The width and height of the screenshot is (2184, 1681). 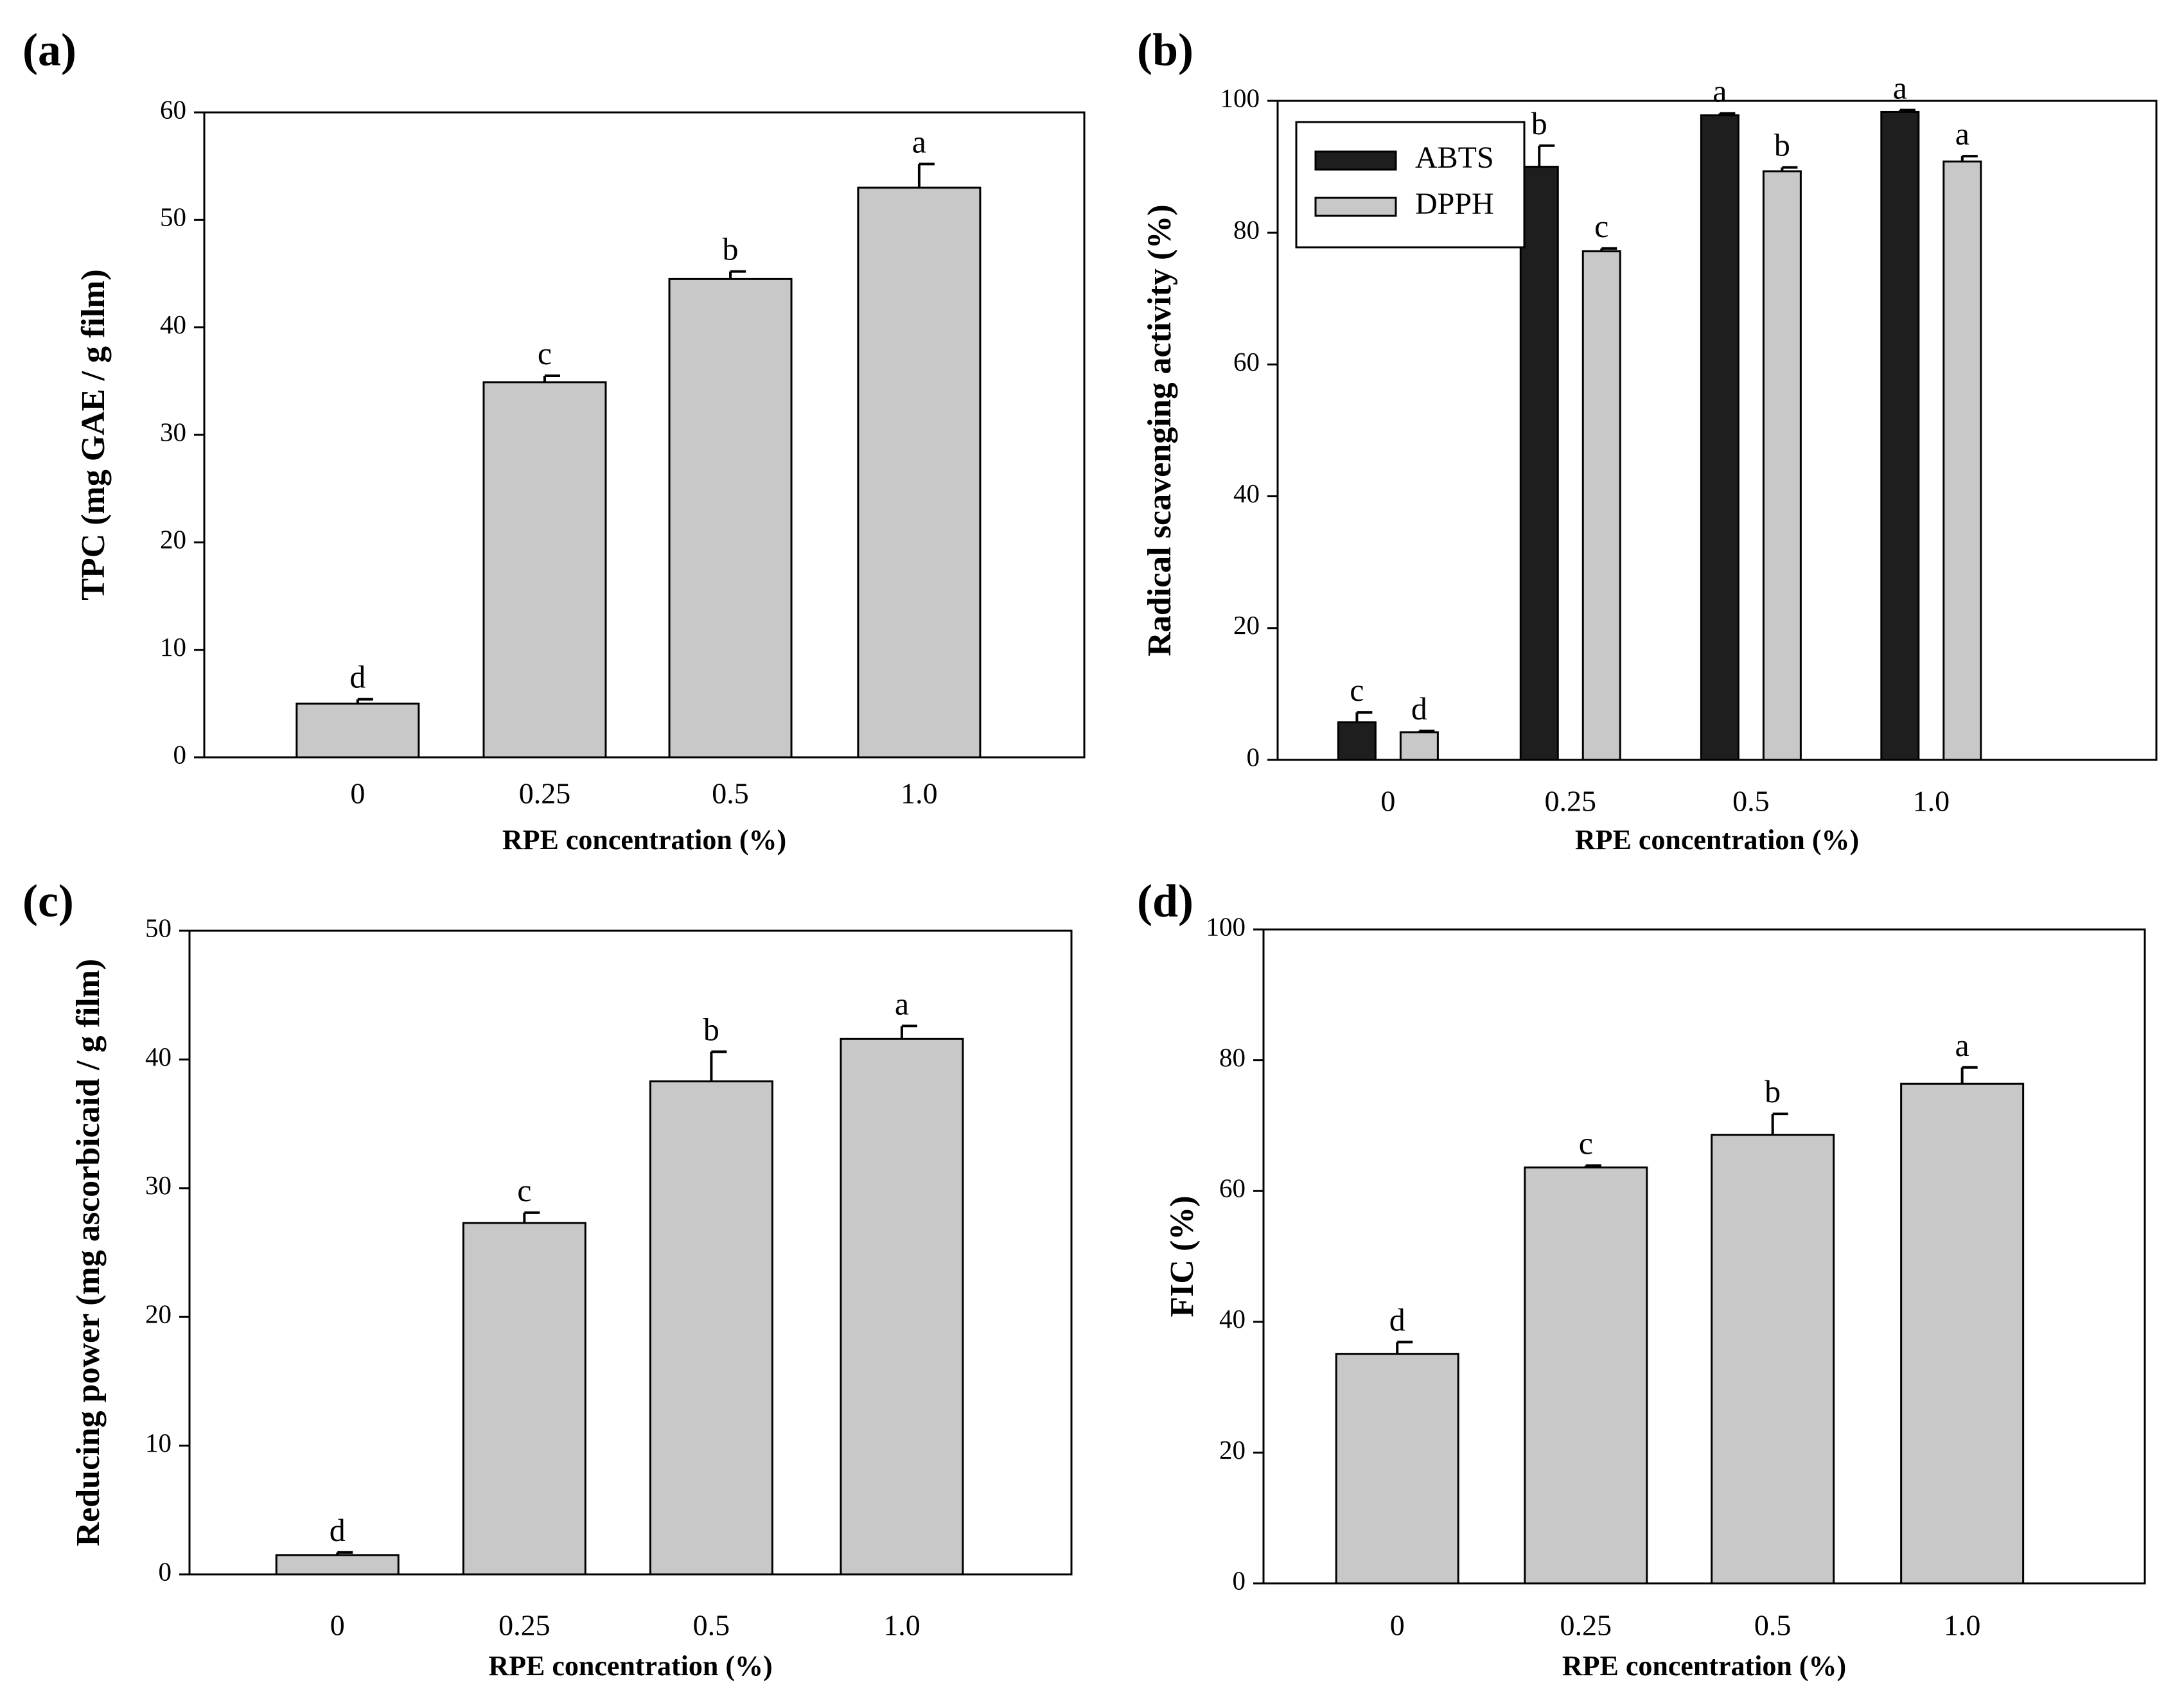 What do you see at coordinates (1165, 50) in the screenshot?
I see `panel-label: (b)` at bounding box center [1165, 50].